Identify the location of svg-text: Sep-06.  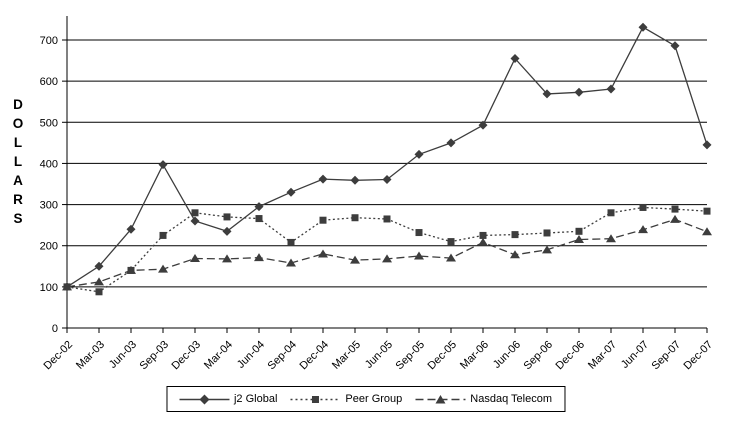
(539, 356).